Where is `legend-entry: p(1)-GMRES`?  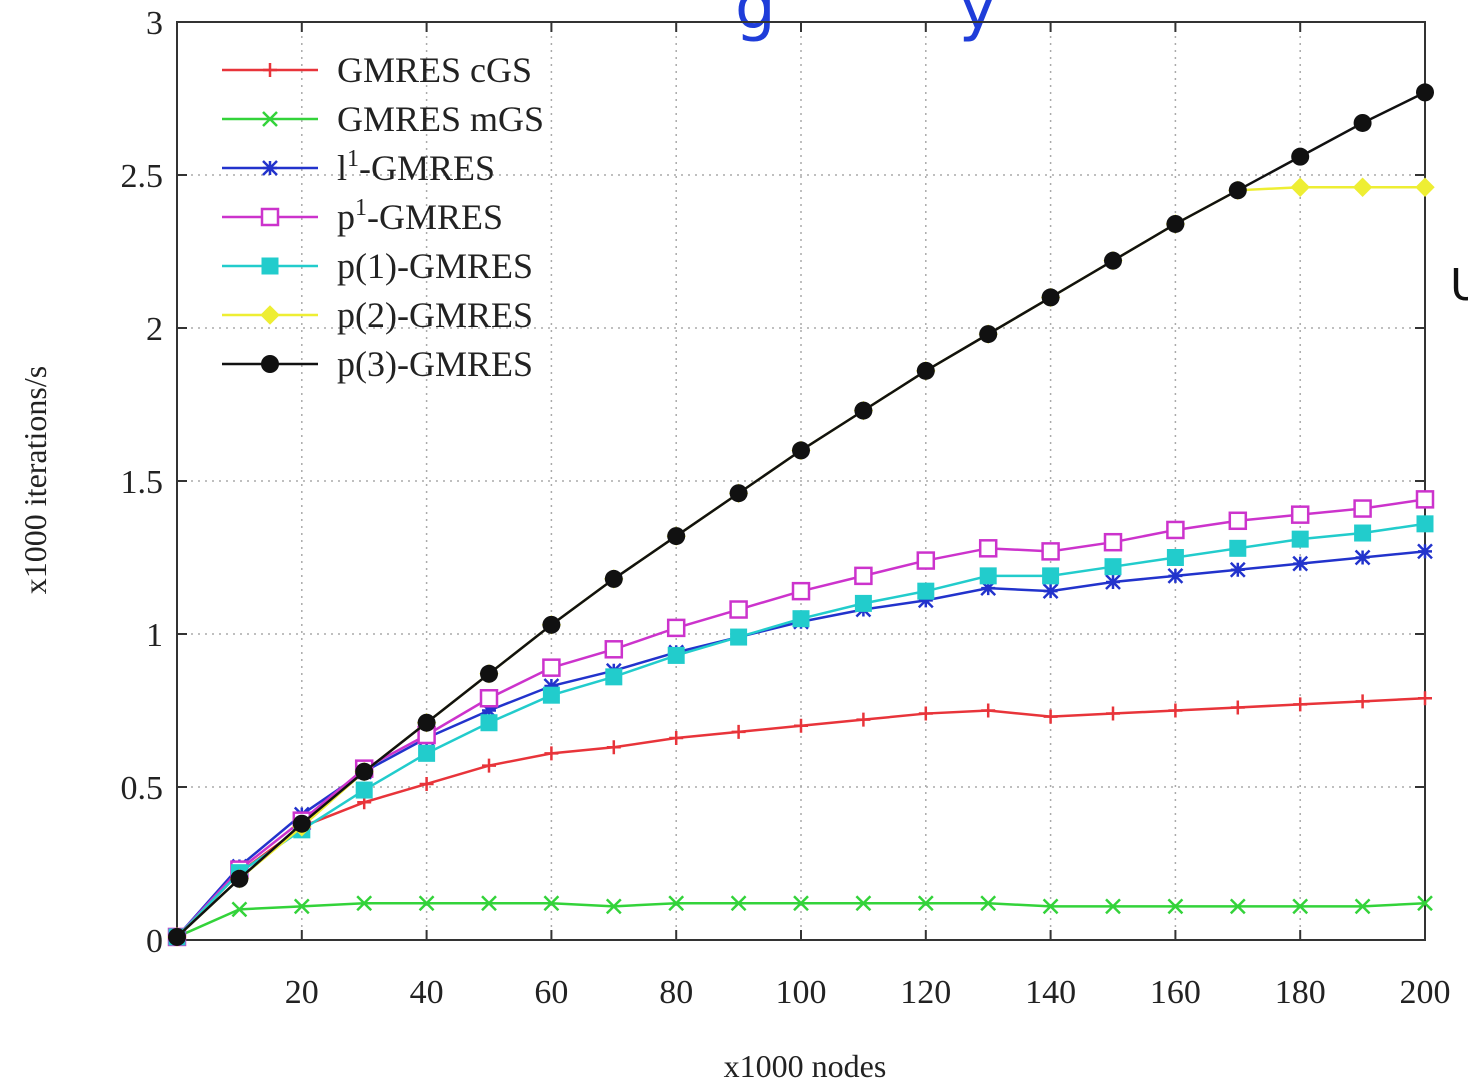
legend-entry: p(1)-GMRES is located at coordinates (377, 266).